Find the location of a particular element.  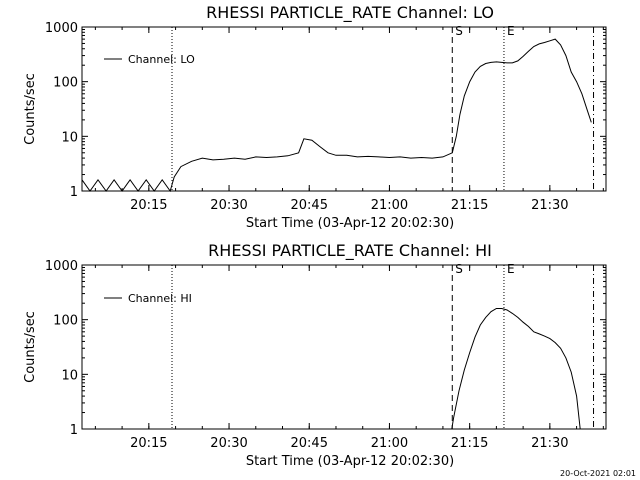

panel-hi-ylabel: Counts/sec is located at coordinates (30, 347).